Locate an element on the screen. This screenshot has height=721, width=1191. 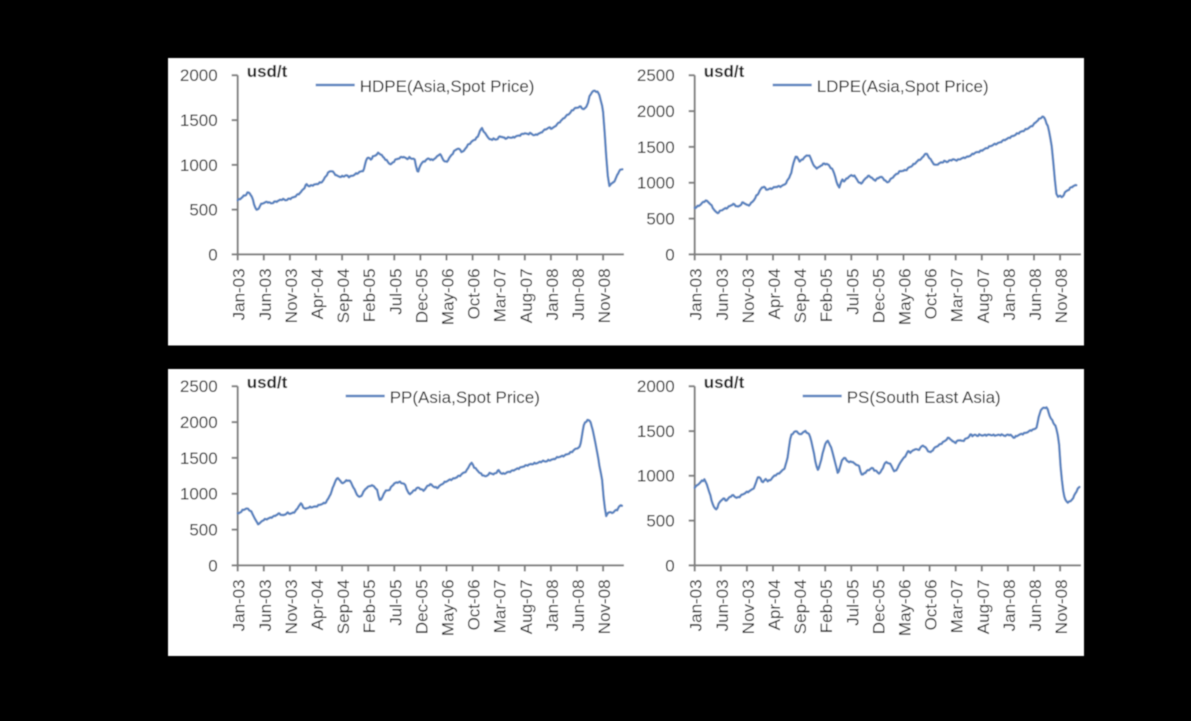
svg-text: PS(South East Asia) is located at coordinates (924, 397).